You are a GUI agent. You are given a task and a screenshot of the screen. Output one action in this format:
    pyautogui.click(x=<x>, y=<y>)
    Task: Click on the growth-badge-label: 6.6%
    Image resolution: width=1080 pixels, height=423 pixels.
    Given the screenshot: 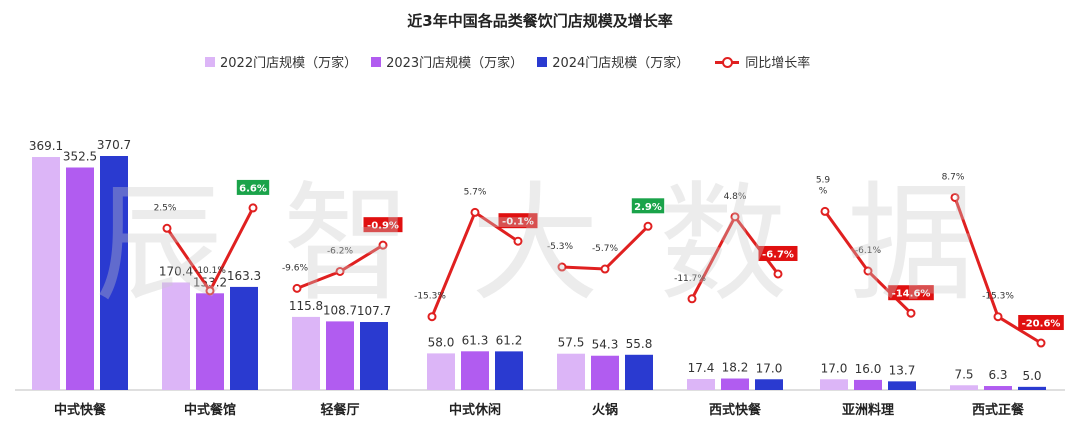 What is the action you would take?
    pyautogui.click(x=253, y=188)
    